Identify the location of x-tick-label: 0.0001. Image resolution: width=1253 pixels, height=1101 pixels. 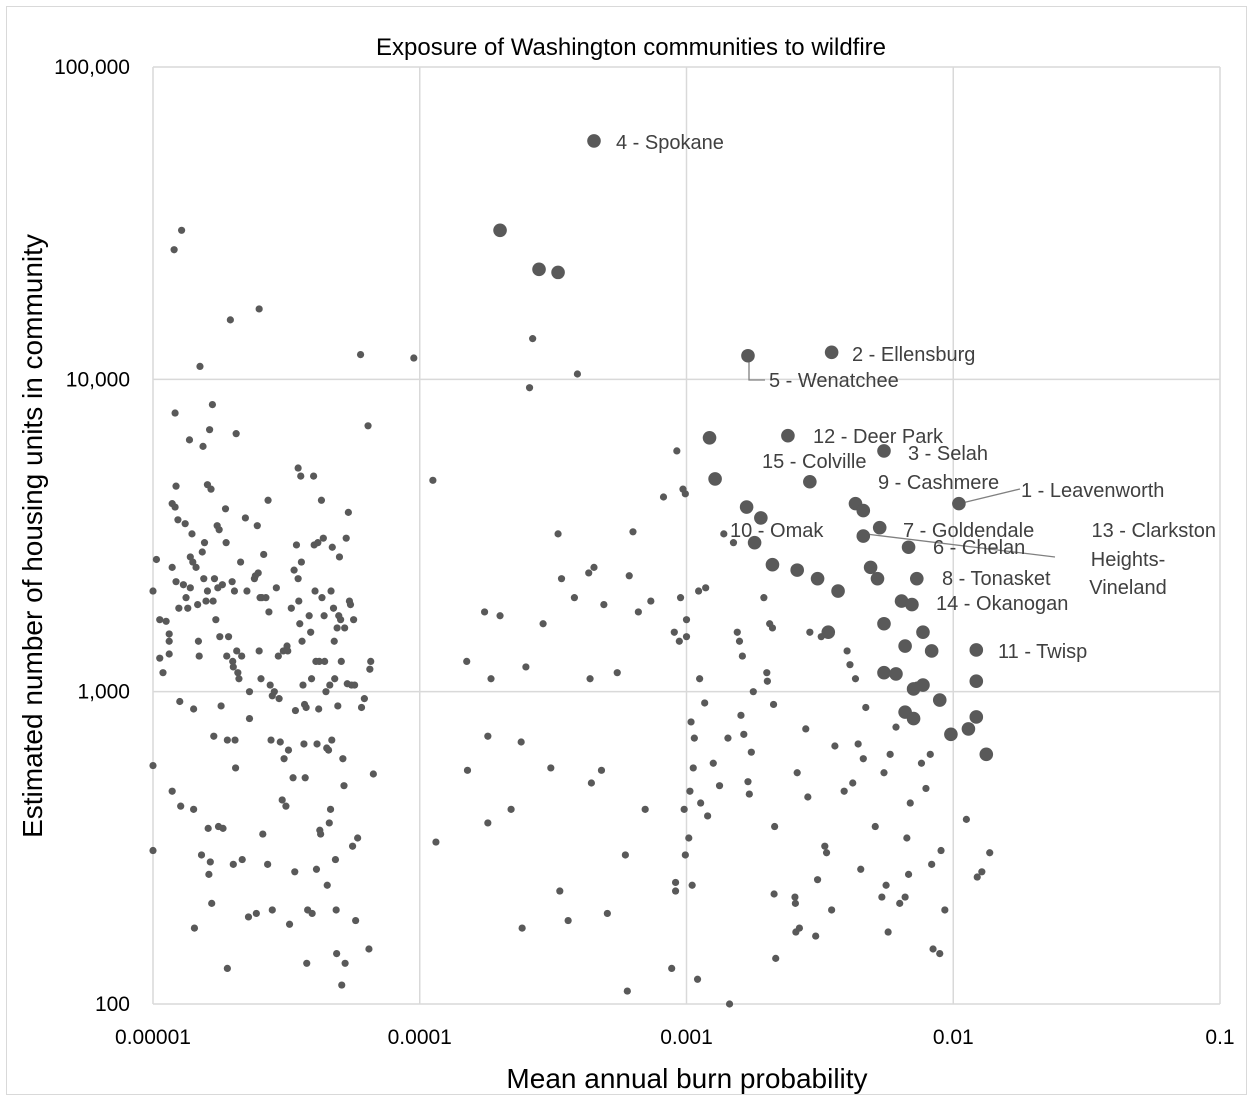
(420, 1037).